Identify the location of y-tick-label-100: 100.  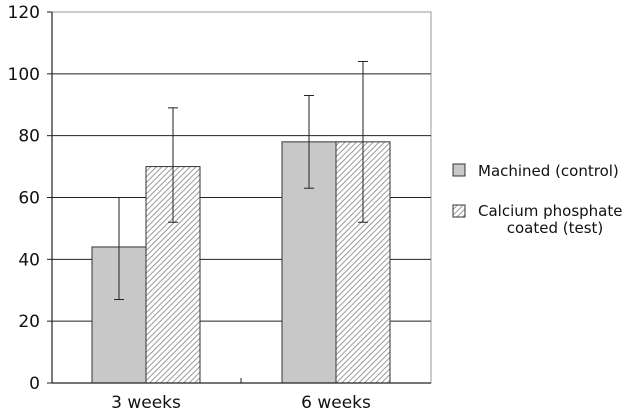
(24, 75).